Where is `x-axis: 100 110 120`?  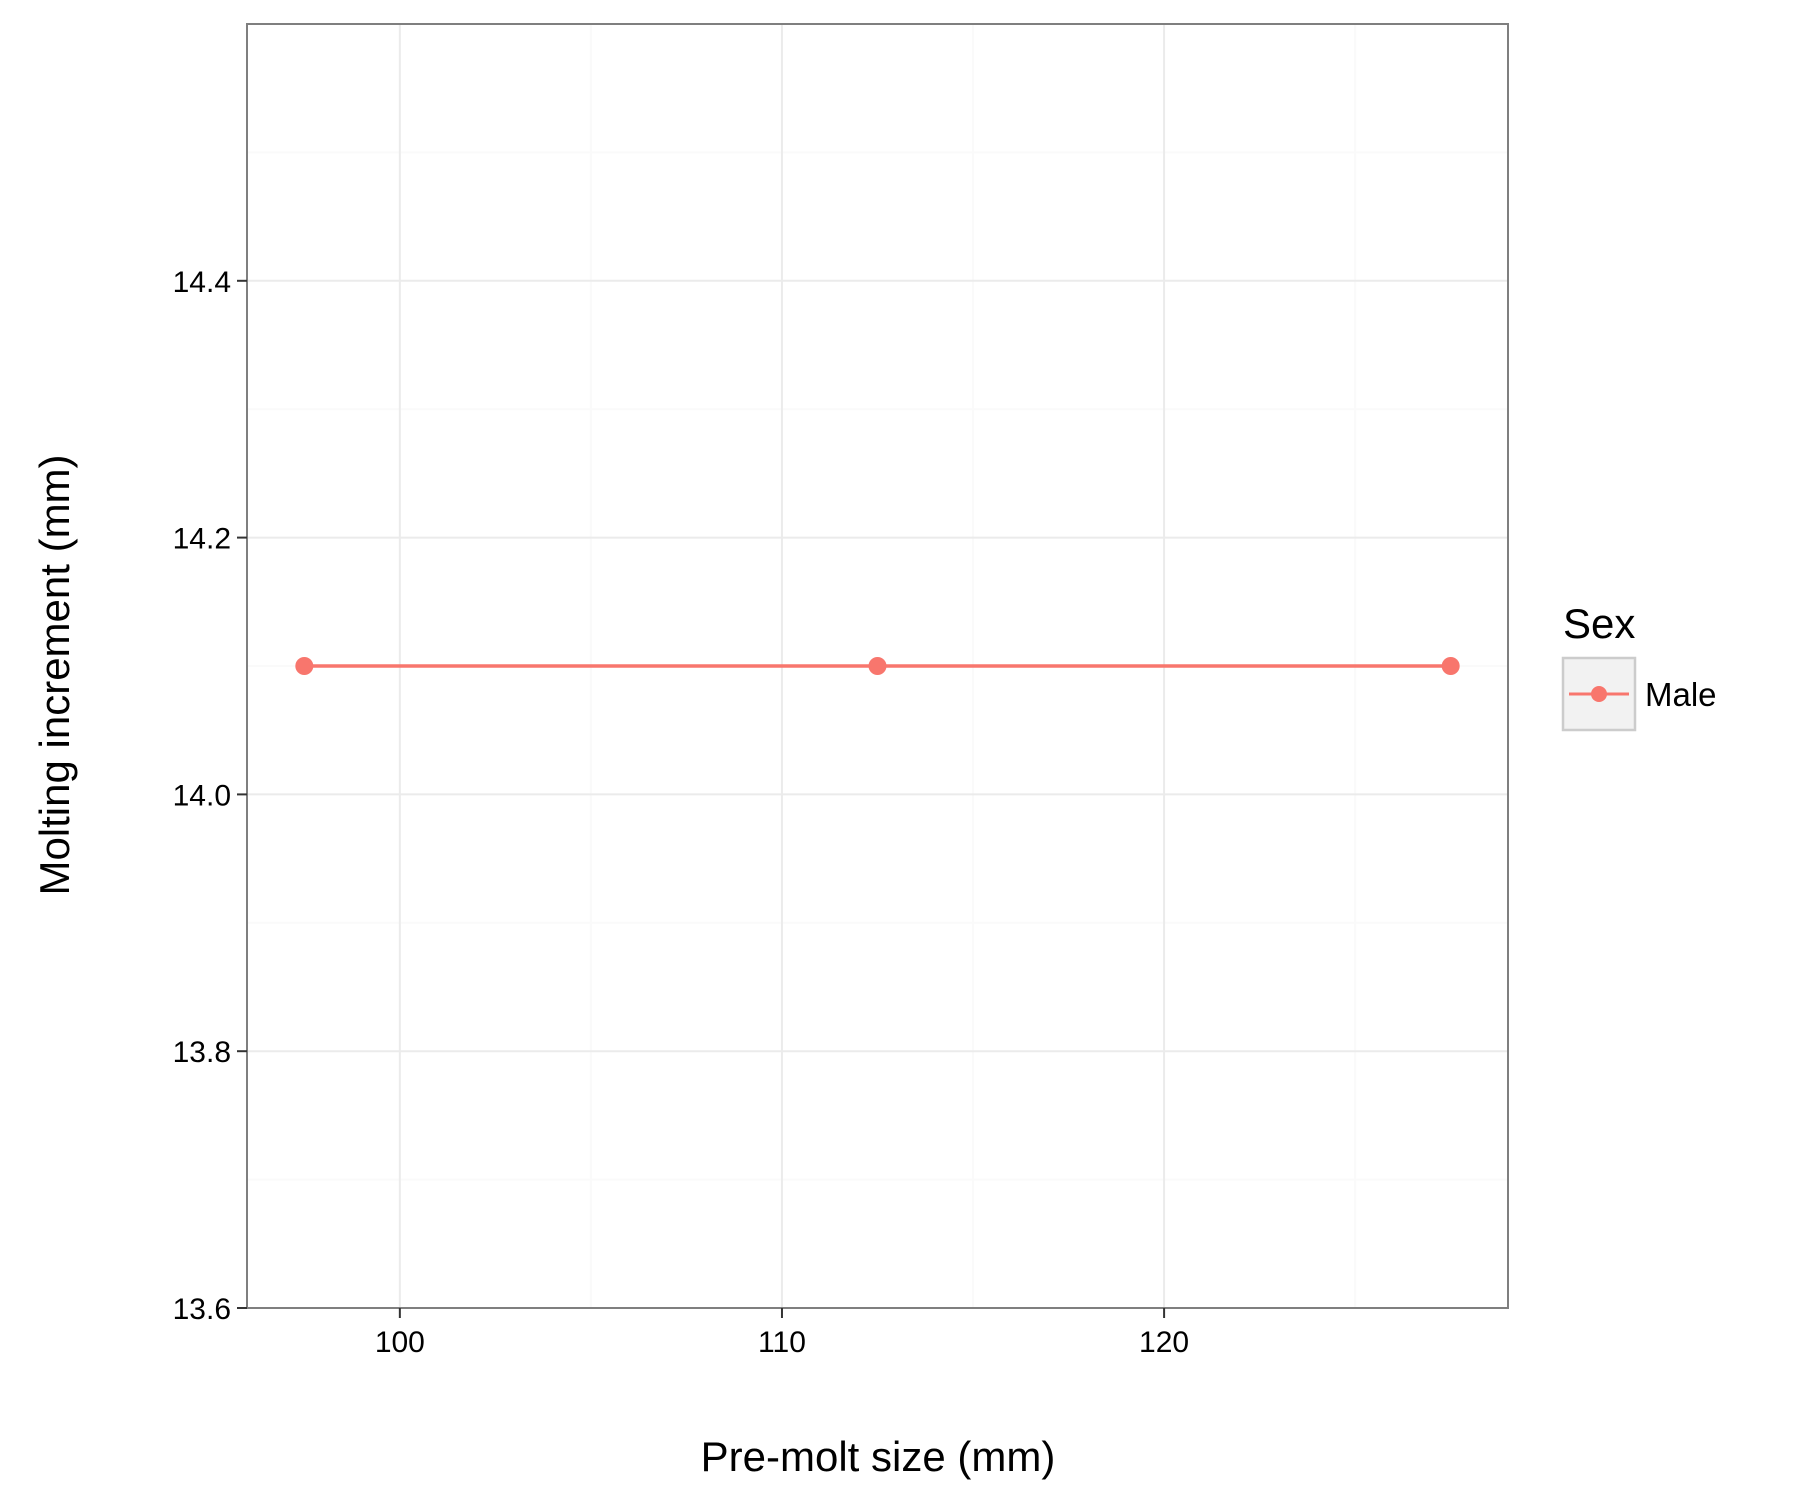
x-axis: 100 110 120 is located at coordinates (782, 1333).